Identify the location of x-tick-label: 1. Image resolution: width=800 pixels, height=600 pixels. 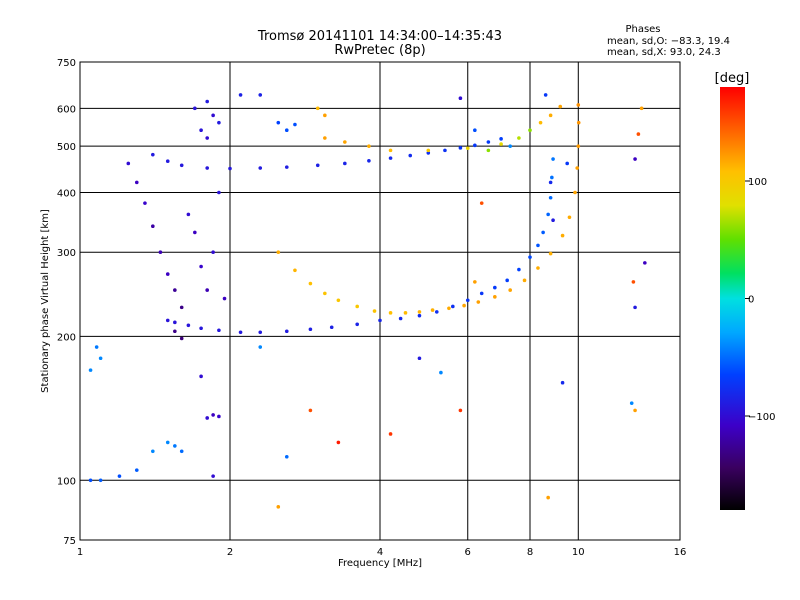
(80, 552).